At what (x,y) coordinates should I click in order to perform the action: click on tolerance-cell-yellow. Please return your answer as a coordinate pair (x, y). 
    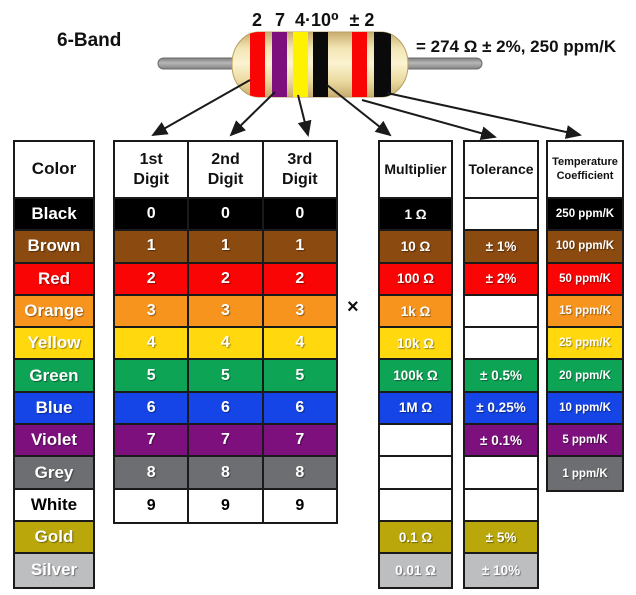
    Looking at the image, I should click on (501, 344).